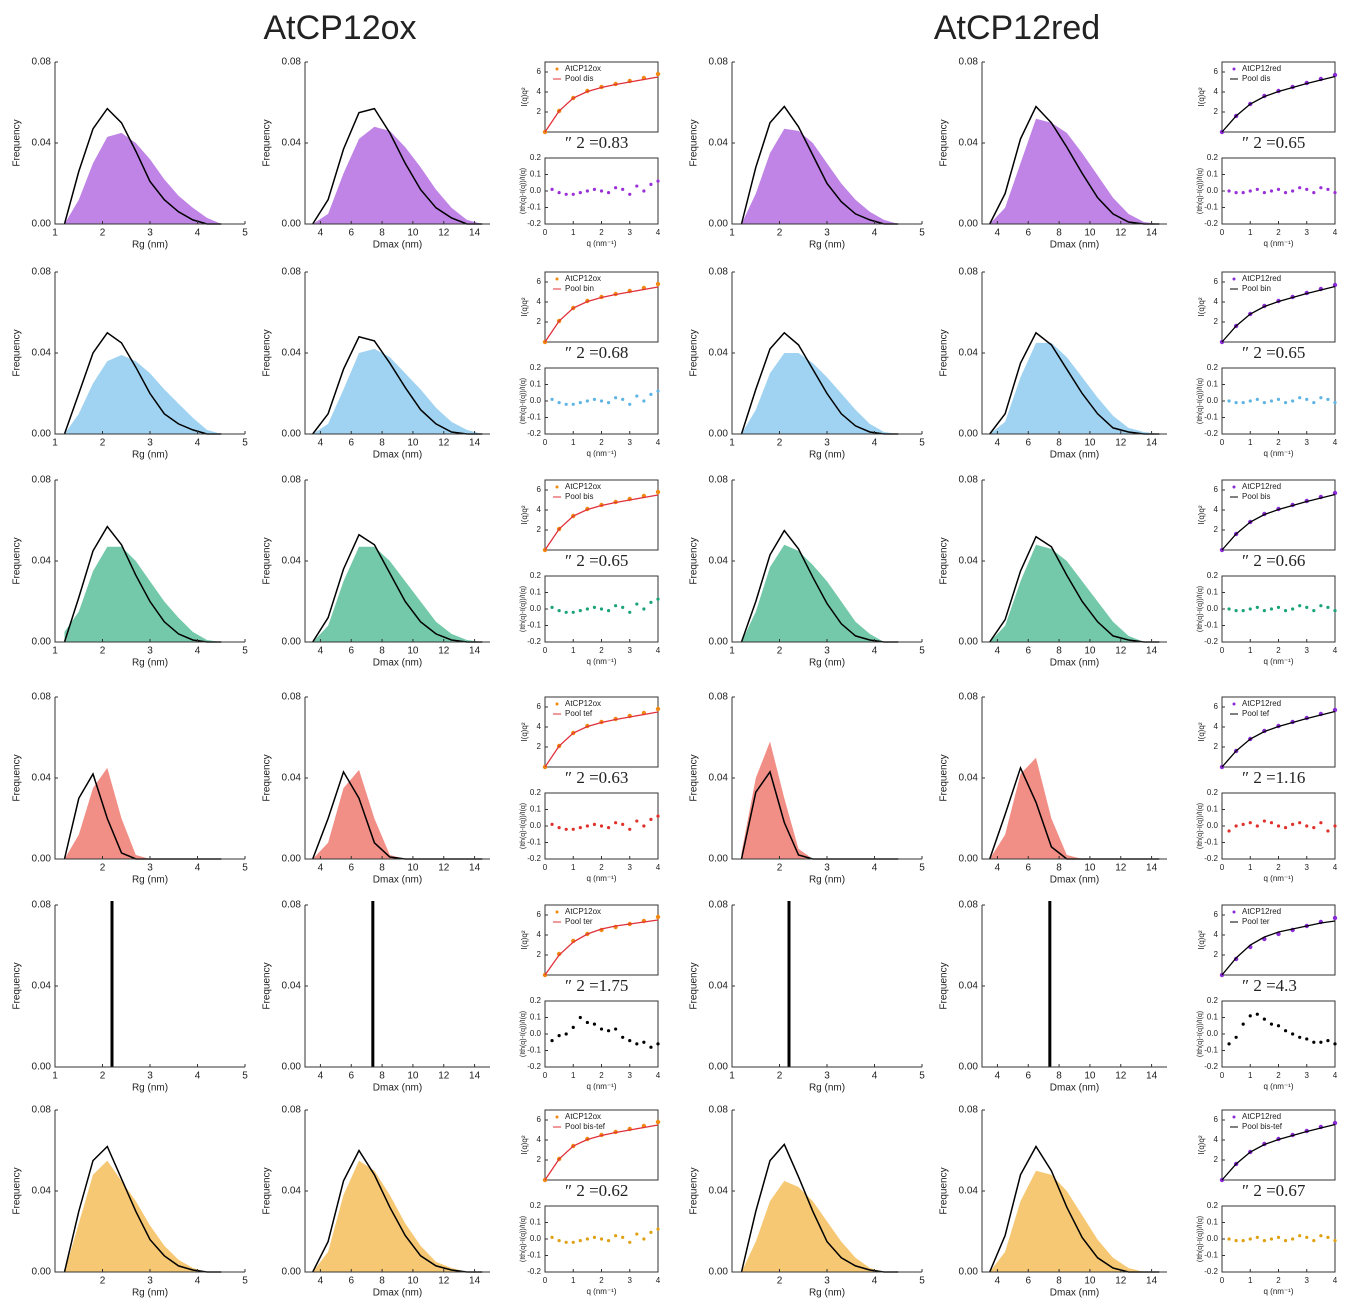 Image resolution: width=1354 pixels, height=1305 pixels. Describe the element at coordinates (1273, 560) in the screenshot. I see `chi2-annotation: ″ 2 =0.66` at that location.